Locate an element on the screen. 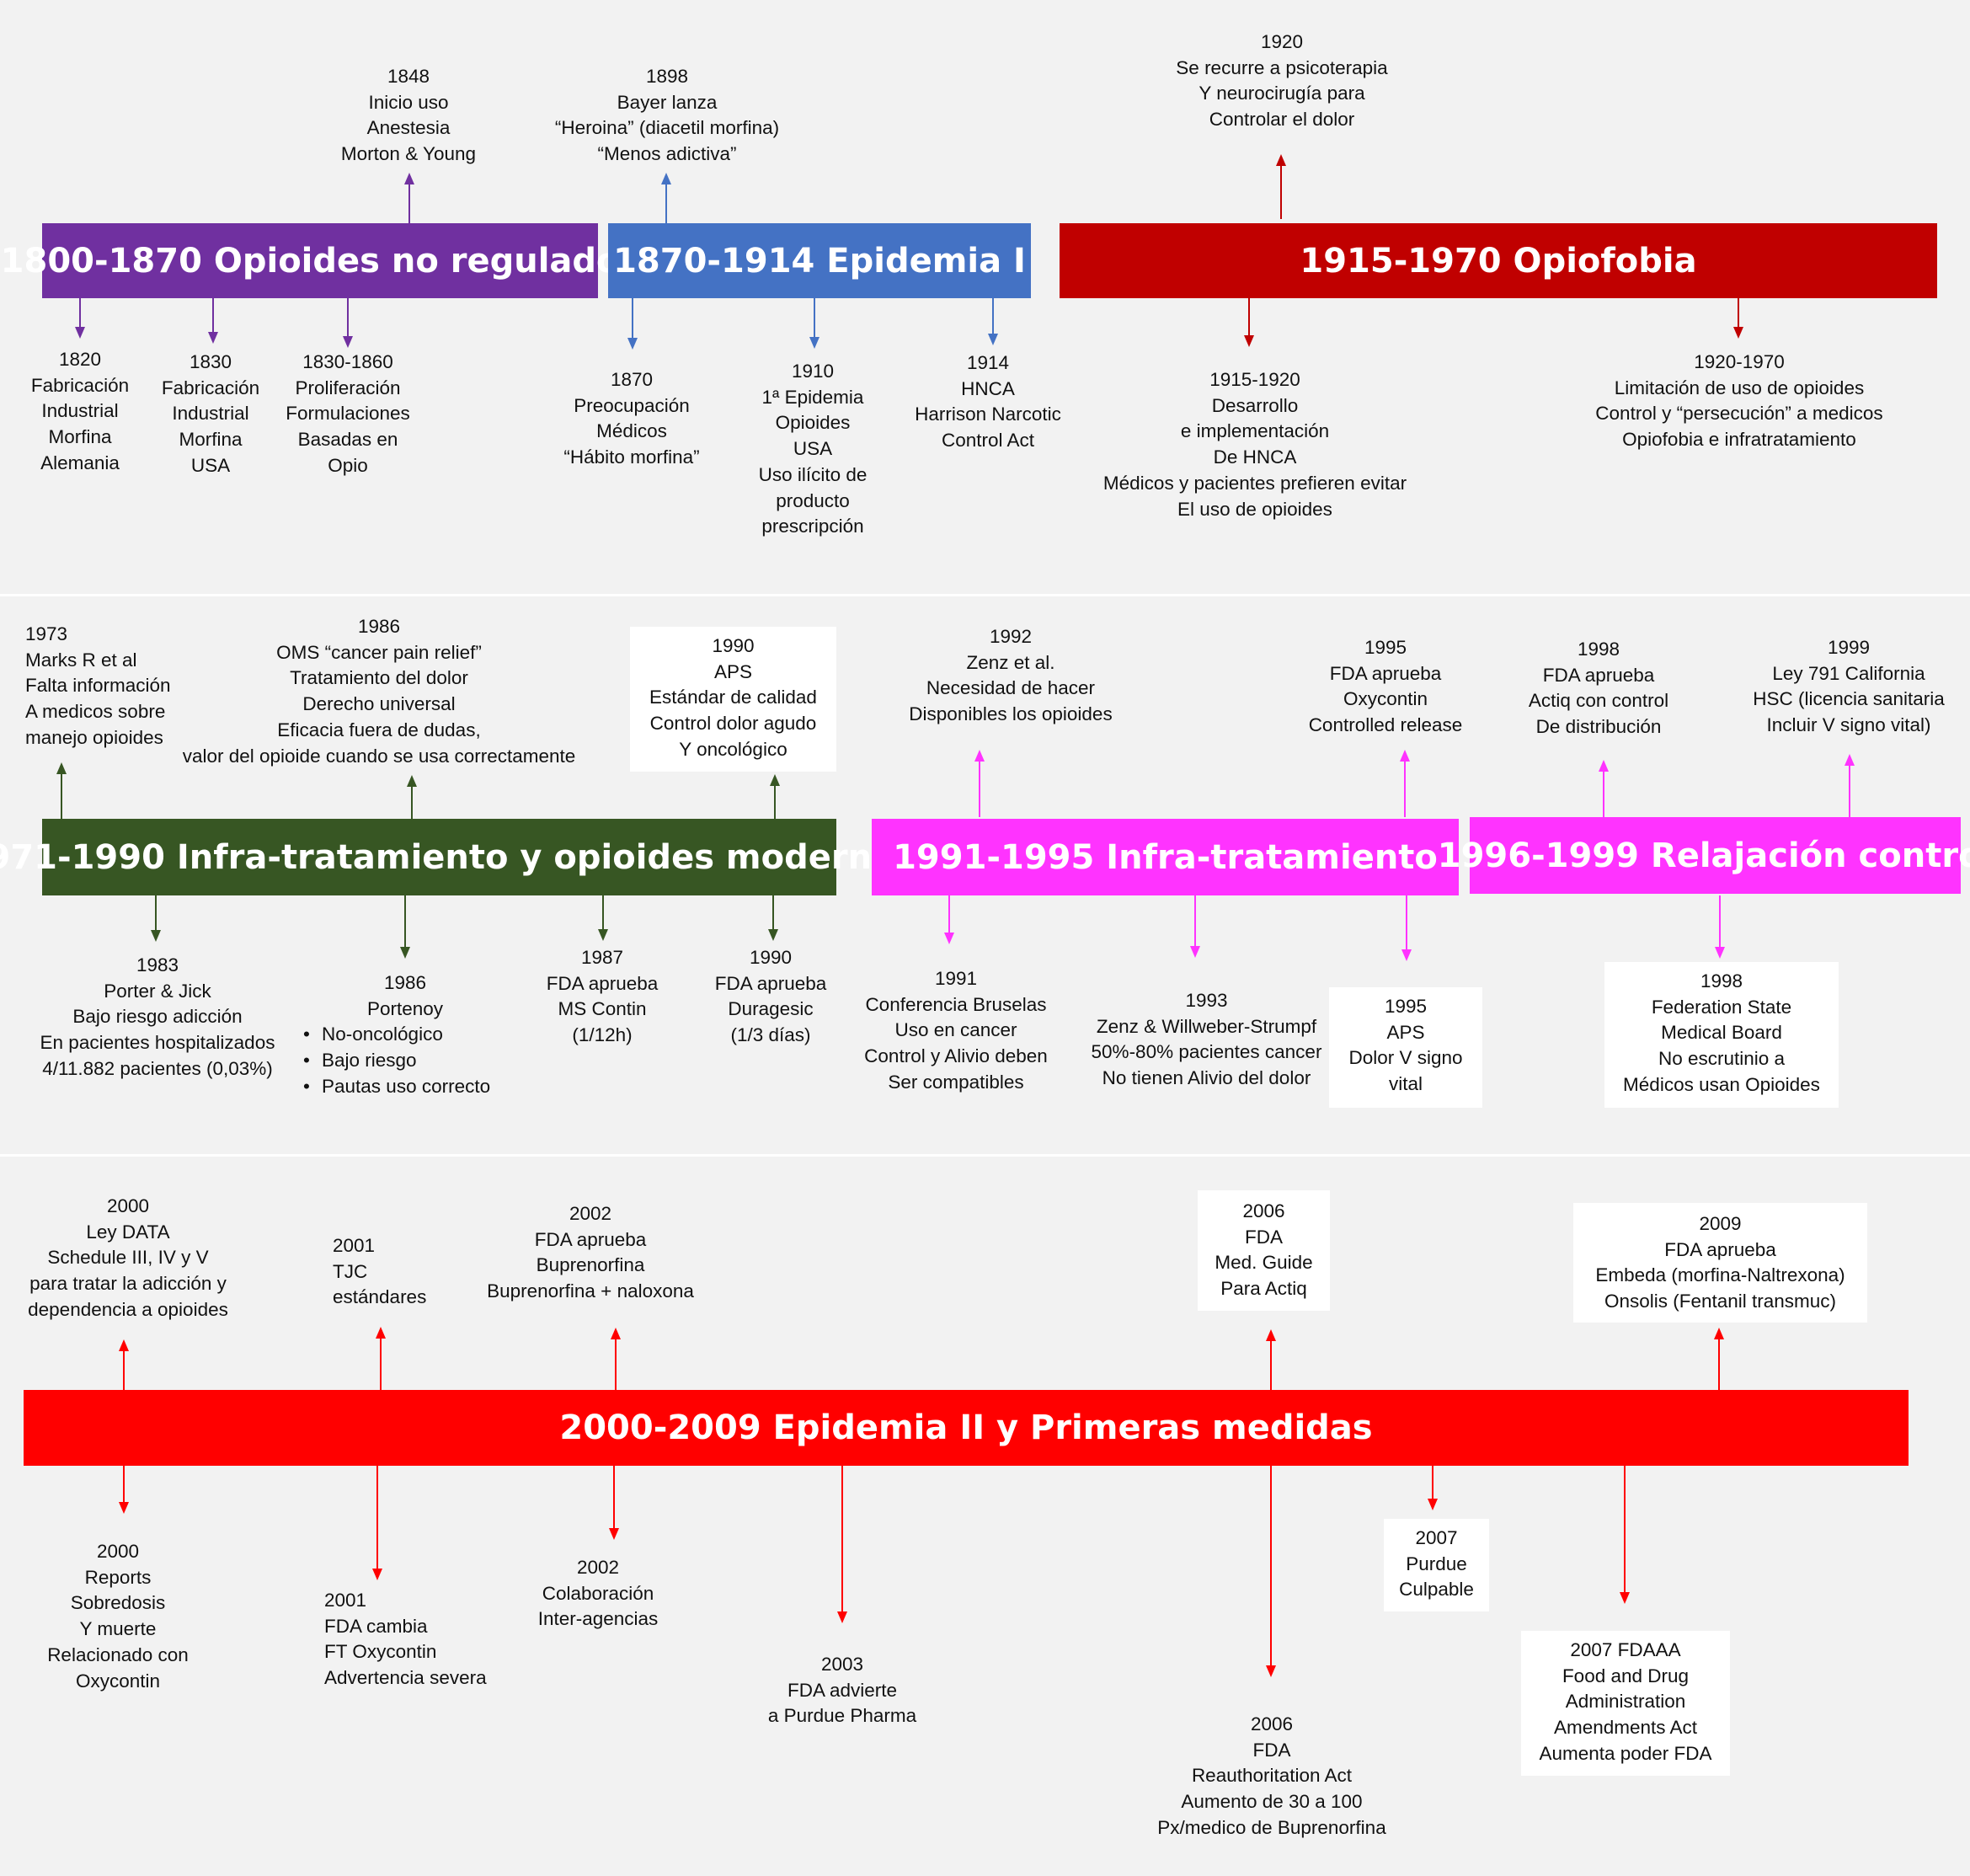  event-text: Falta información is located at coordinates (98, 686).